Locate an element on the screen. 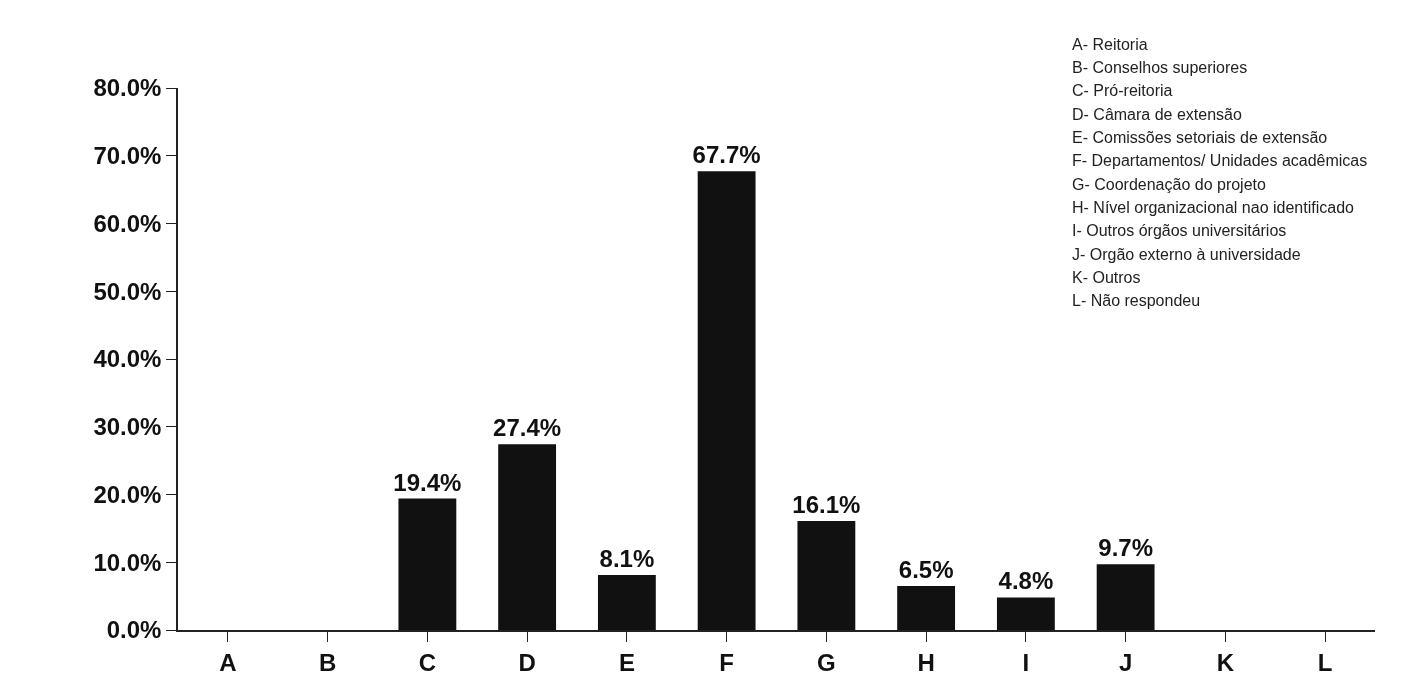  x-tick-label: A is located at coordinates (228, 662).